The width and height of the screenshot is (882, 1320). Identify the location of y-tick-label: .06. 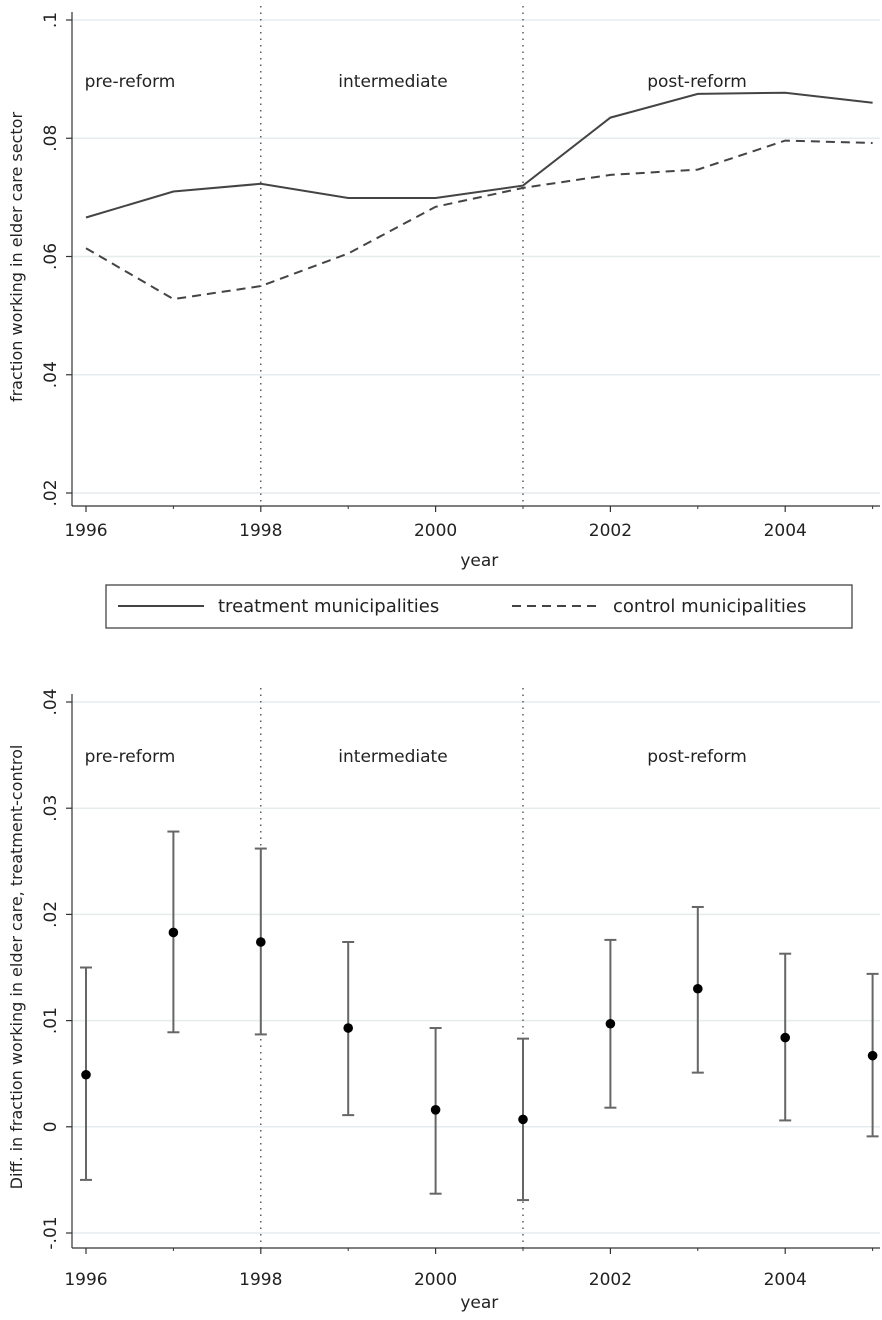
(51, 256).